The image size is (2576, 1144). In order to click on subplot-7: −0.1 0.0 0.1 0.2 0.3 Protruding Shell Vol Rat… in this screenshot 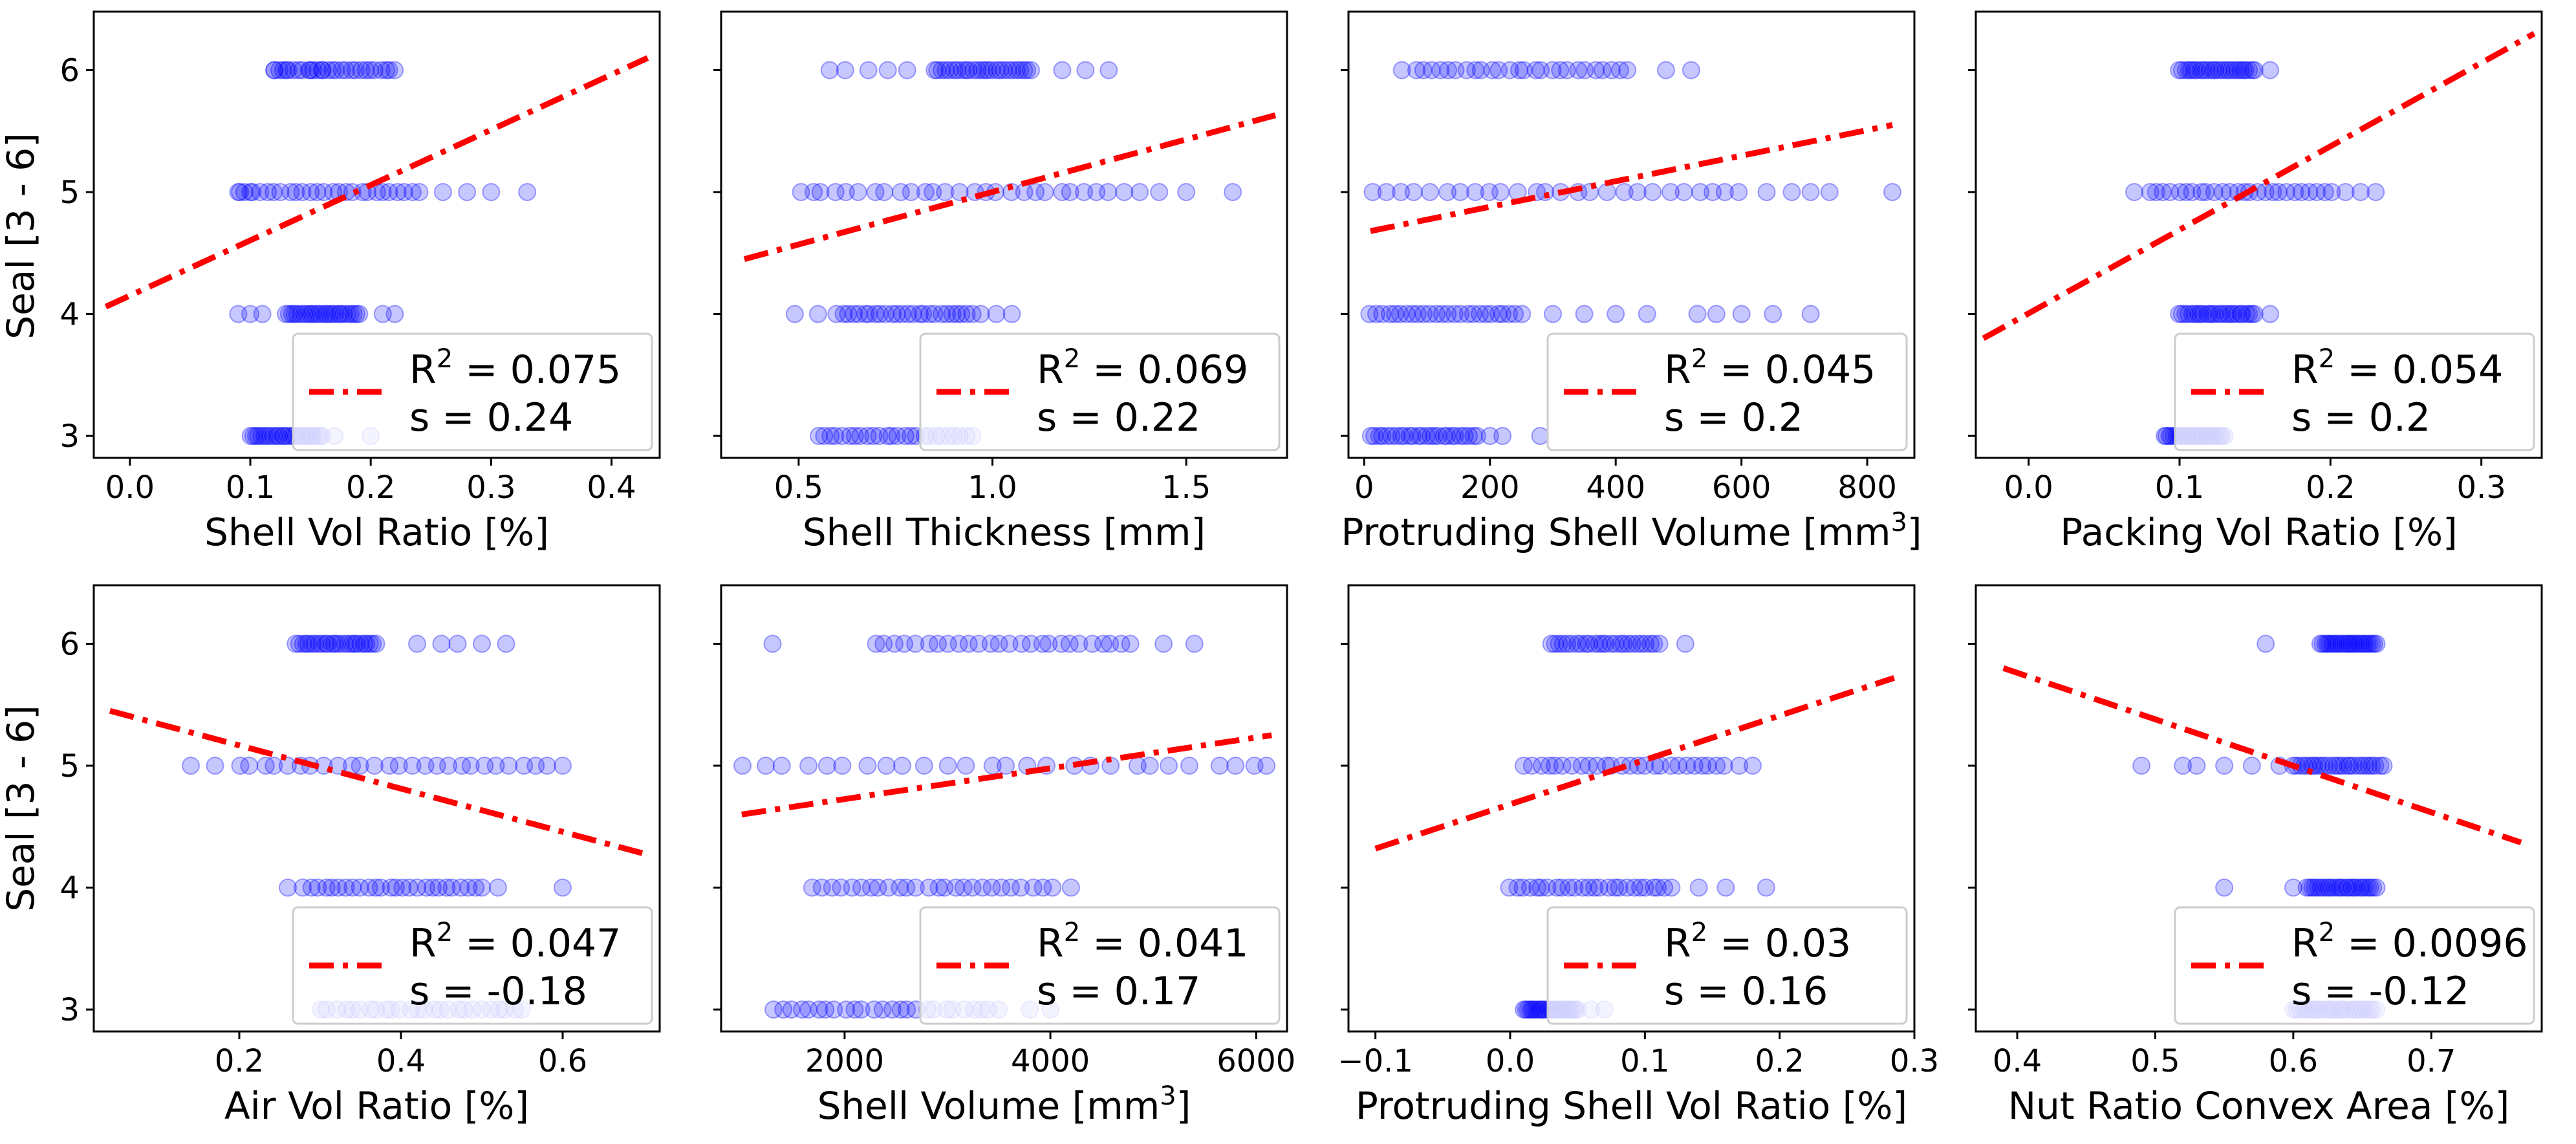, I will do `click(1638, 856)`.